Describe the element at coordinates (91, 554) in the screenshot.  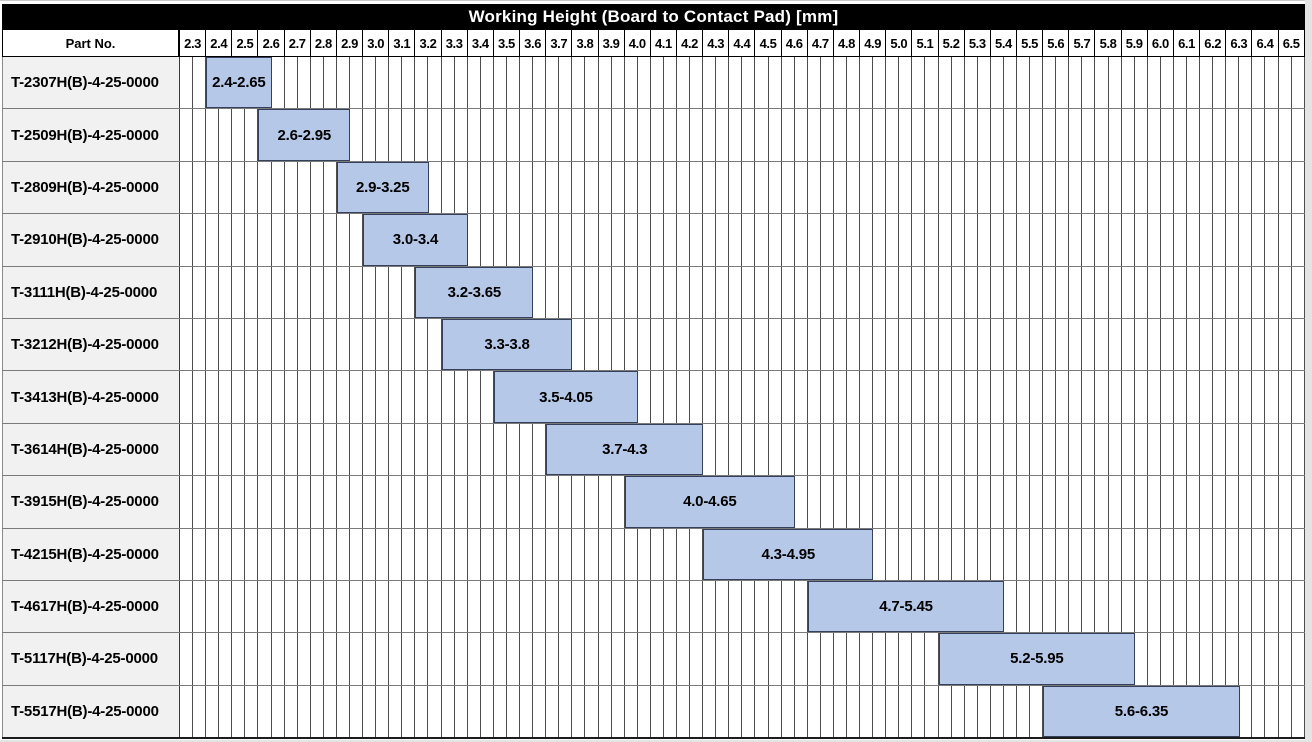
I see `part-no-cell: T-4215H(B)-4-25-0000` at that location.